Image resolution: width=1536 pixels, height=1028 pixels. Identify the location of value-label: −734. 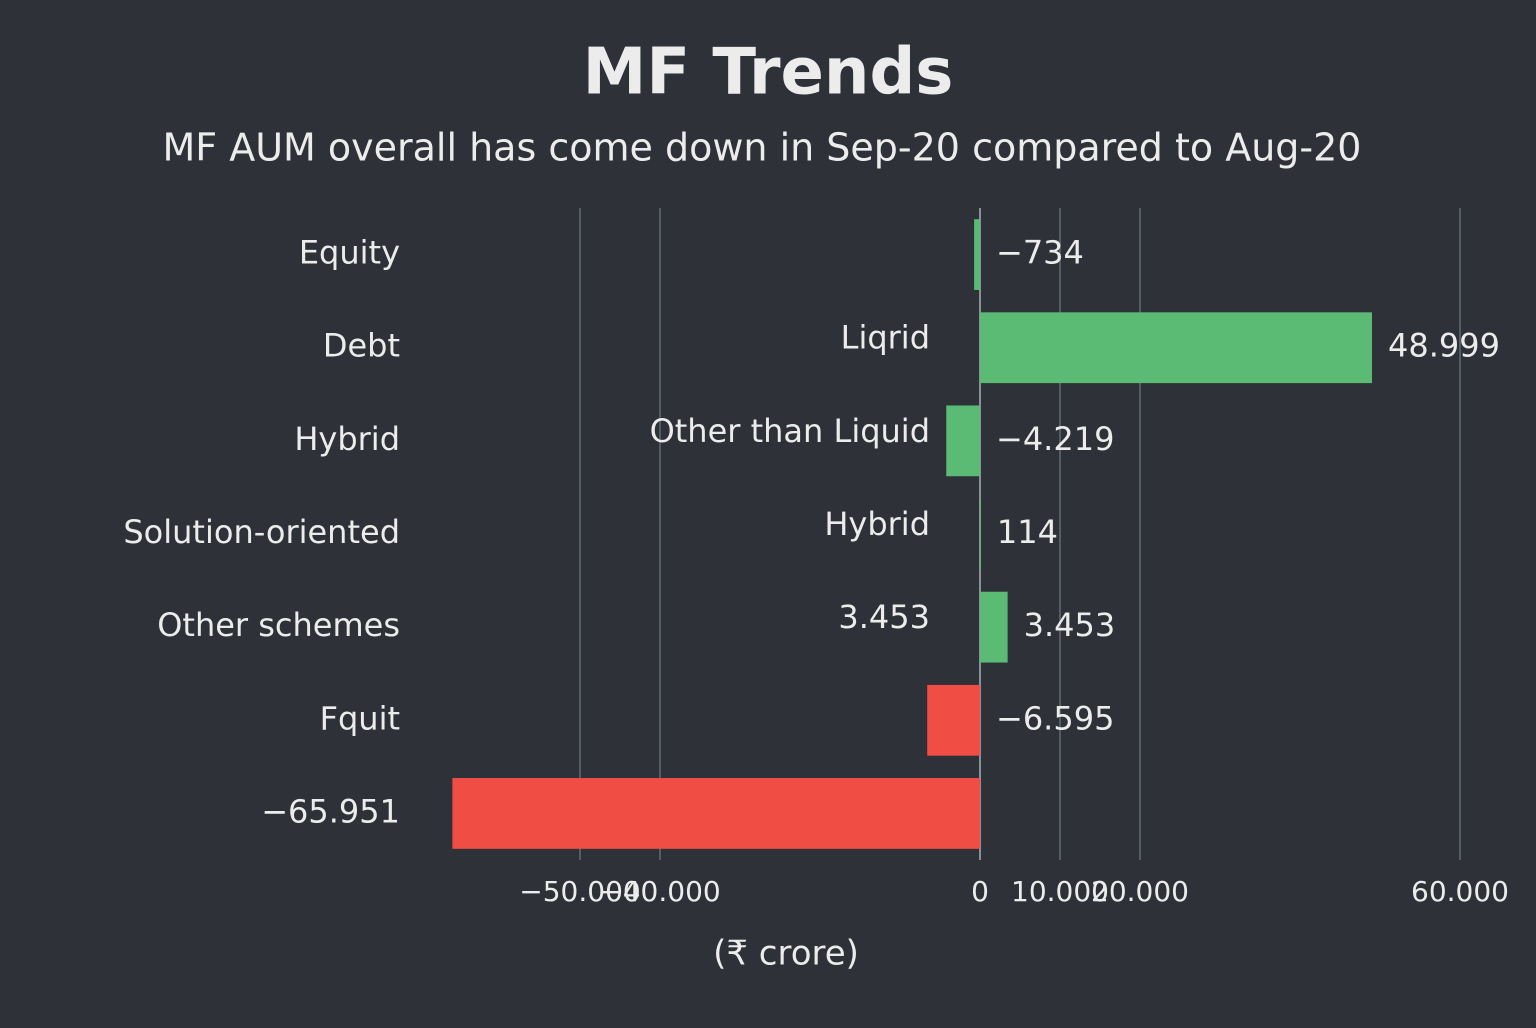
(1040, 253).